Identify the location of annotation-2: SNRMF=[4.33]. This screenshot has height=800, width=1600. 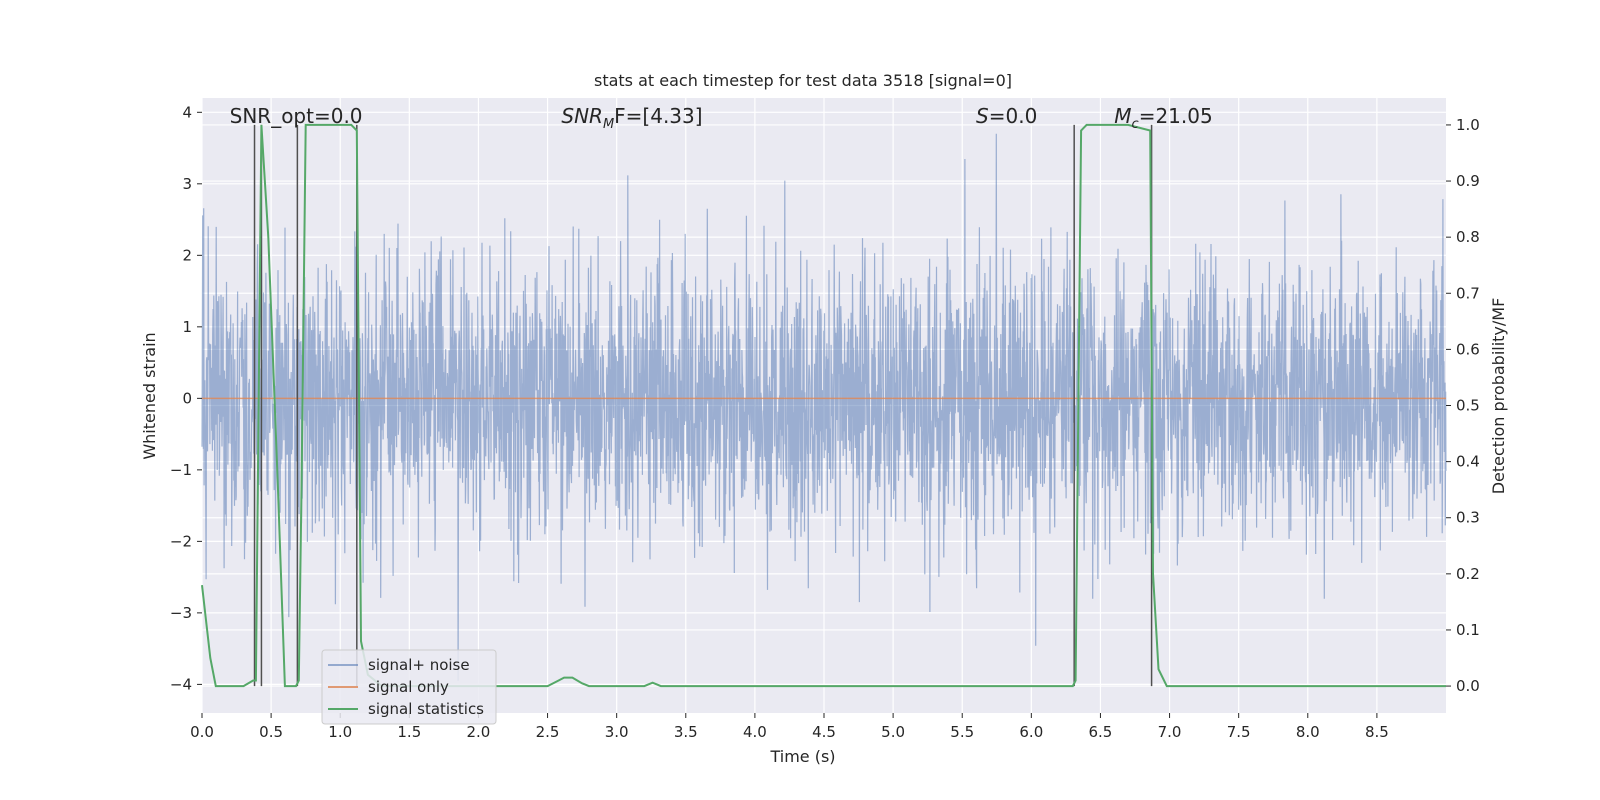
(631, 118).